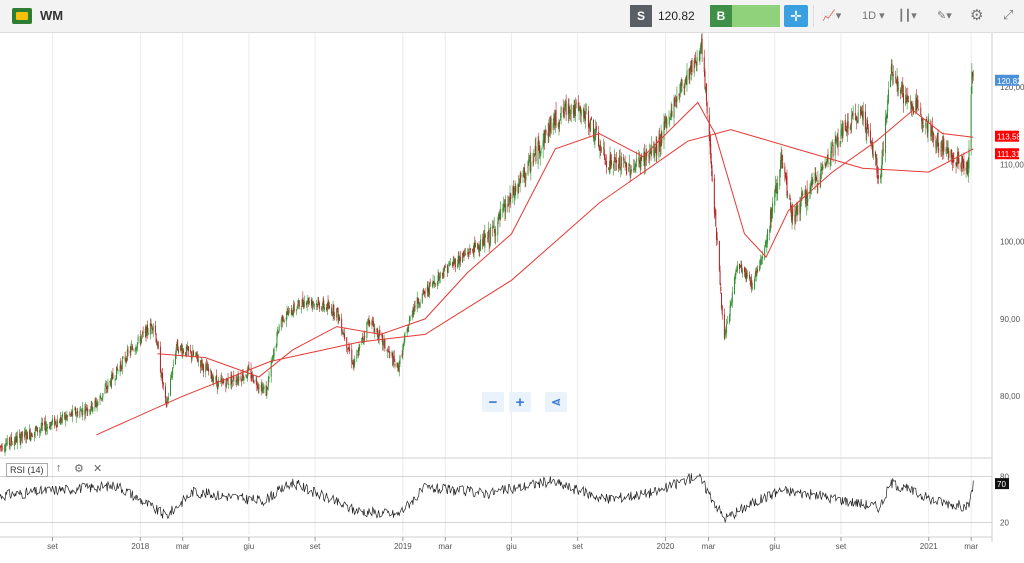 Image resolution: width=1024 pixels, height=563 pixels. What do you see at coordinates (907, 16) in the screenshot?
I see `candles-icon: ┃┃▾` at bounding box center [907, 16].